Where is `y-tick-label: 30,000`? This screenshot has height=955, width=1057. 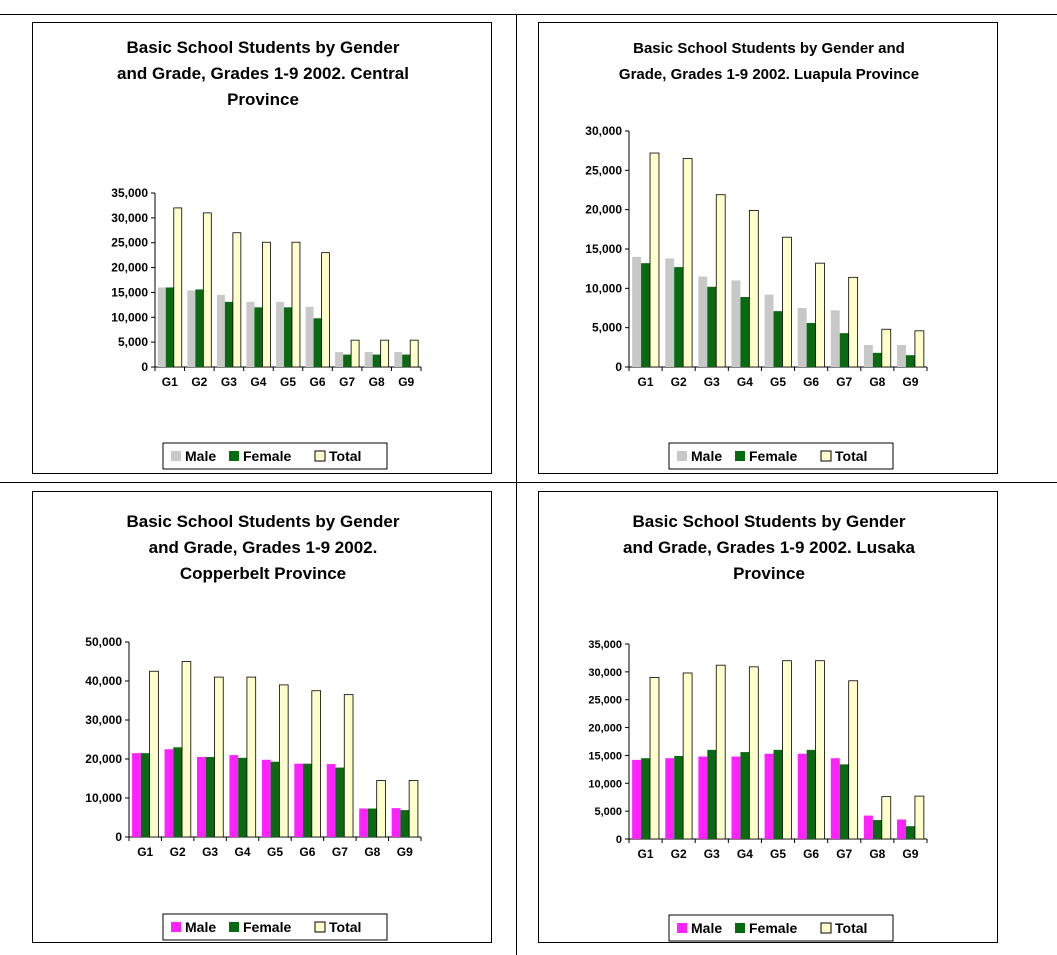 y-tick-label: 30,000 is located at coordinates (103, 720).